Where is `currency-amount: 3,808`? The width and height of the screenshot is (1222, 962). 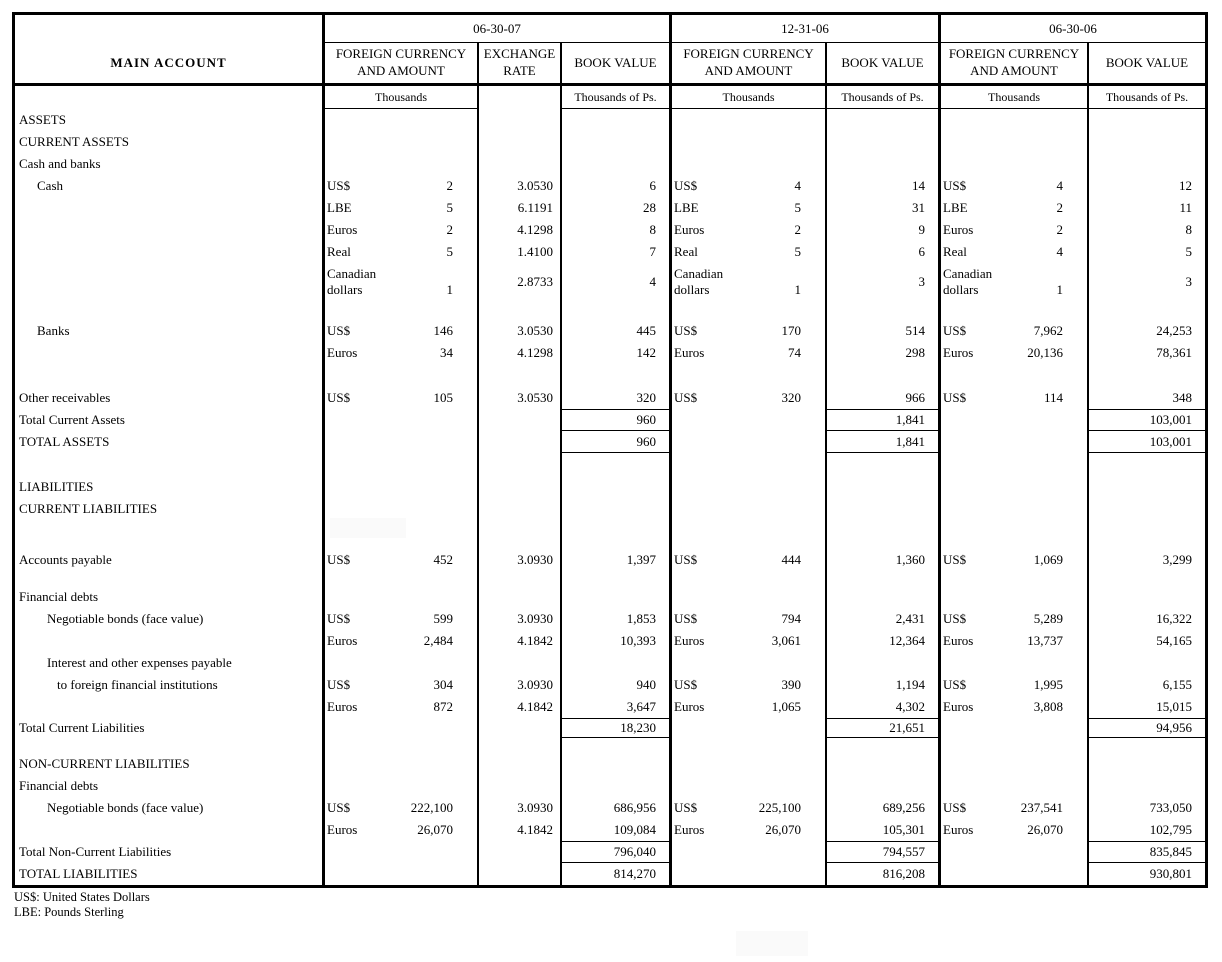
currency-amount: 3,808 is located at coordinates (1048, 706).